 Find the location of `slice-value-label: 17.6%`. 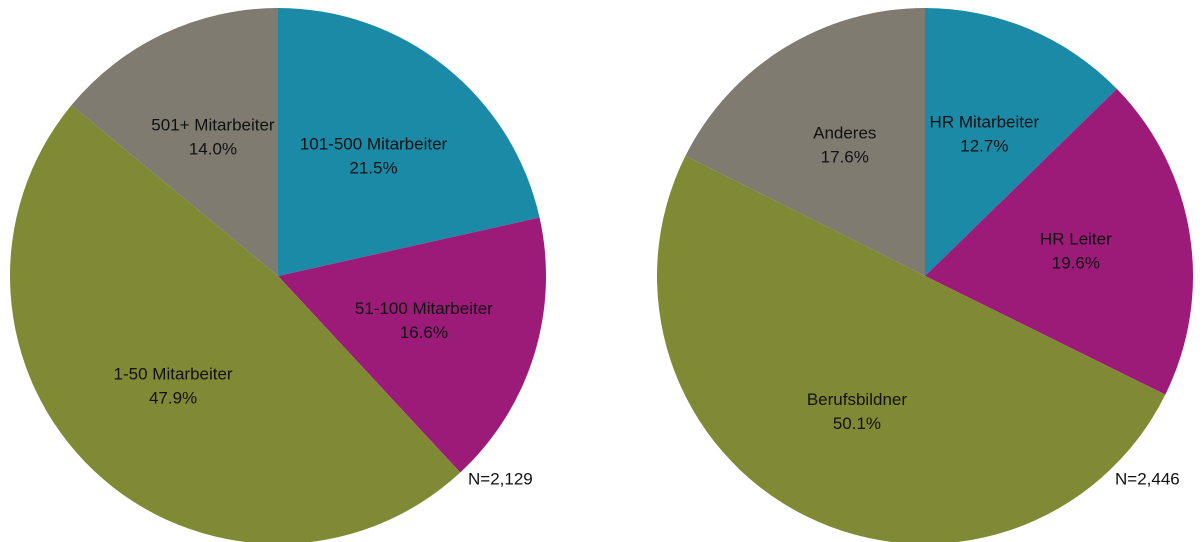

slice-value-label: 17.6% is located at coordinates (845, 156).